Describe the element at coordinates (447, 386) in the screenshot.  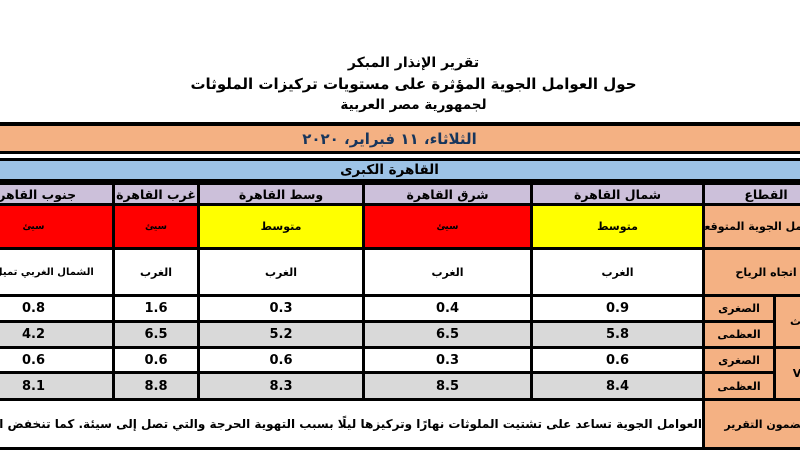
I see `value-cell: 8.5` at that location.